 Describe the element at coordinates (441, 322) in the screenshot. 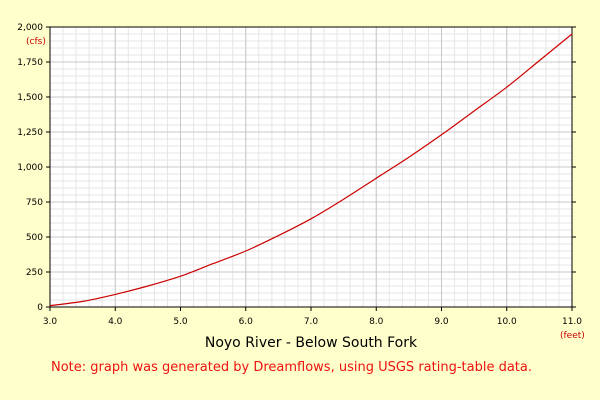

I see `x-tick-label: 9.0` at that location.